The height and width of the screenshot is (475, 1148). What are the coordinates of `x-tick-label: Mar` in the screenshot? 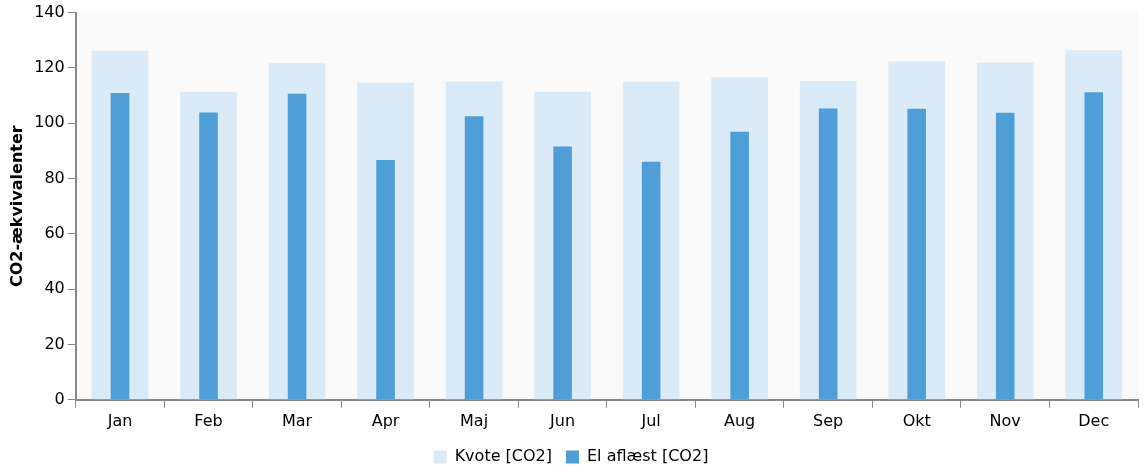 It's located at (297, 420).